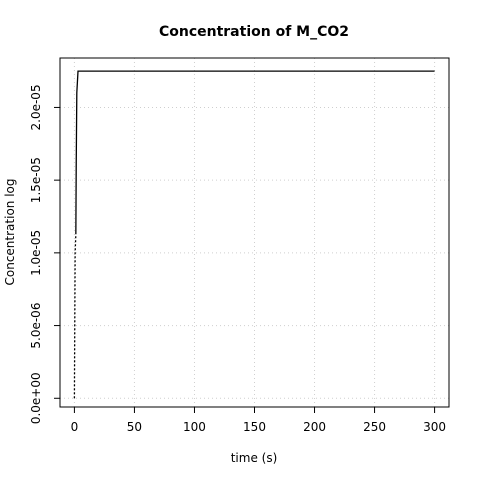  What do you see at coordinates (254, 458) in the screenshot?
I see `x-axis-label: time (s)` at bounding box center [254, 458].